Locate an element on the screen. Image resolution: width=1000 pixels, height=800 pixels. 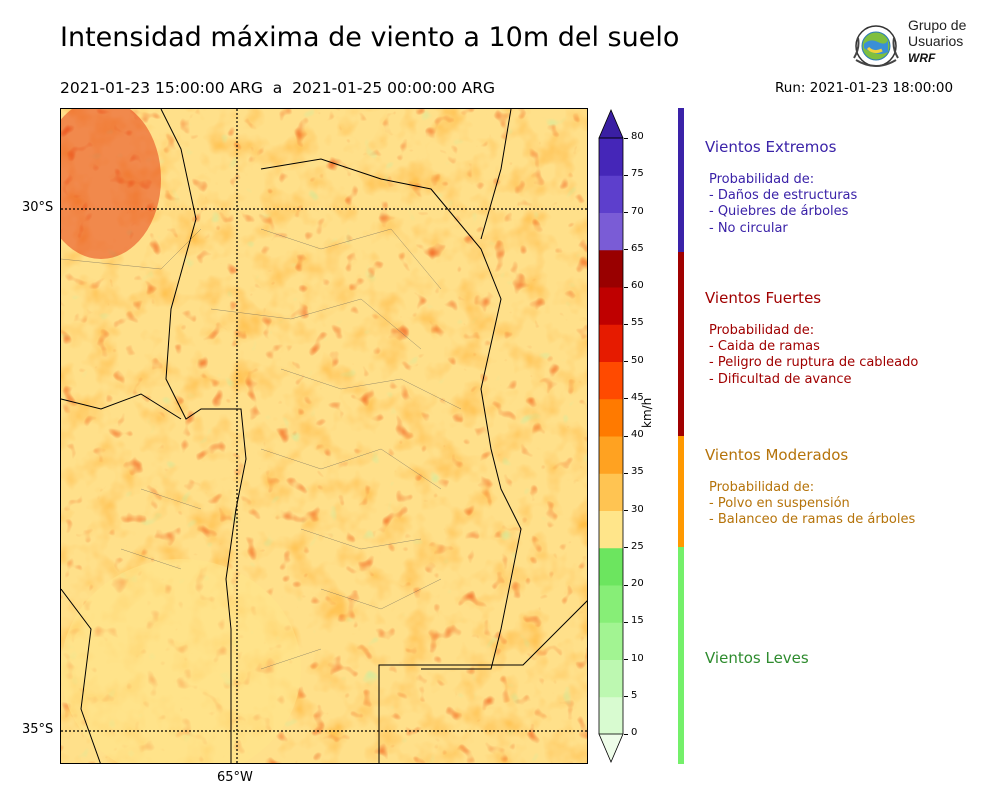
wrf-logo: Grupo de Usuarios WRF is located at coordinates (910, 46).